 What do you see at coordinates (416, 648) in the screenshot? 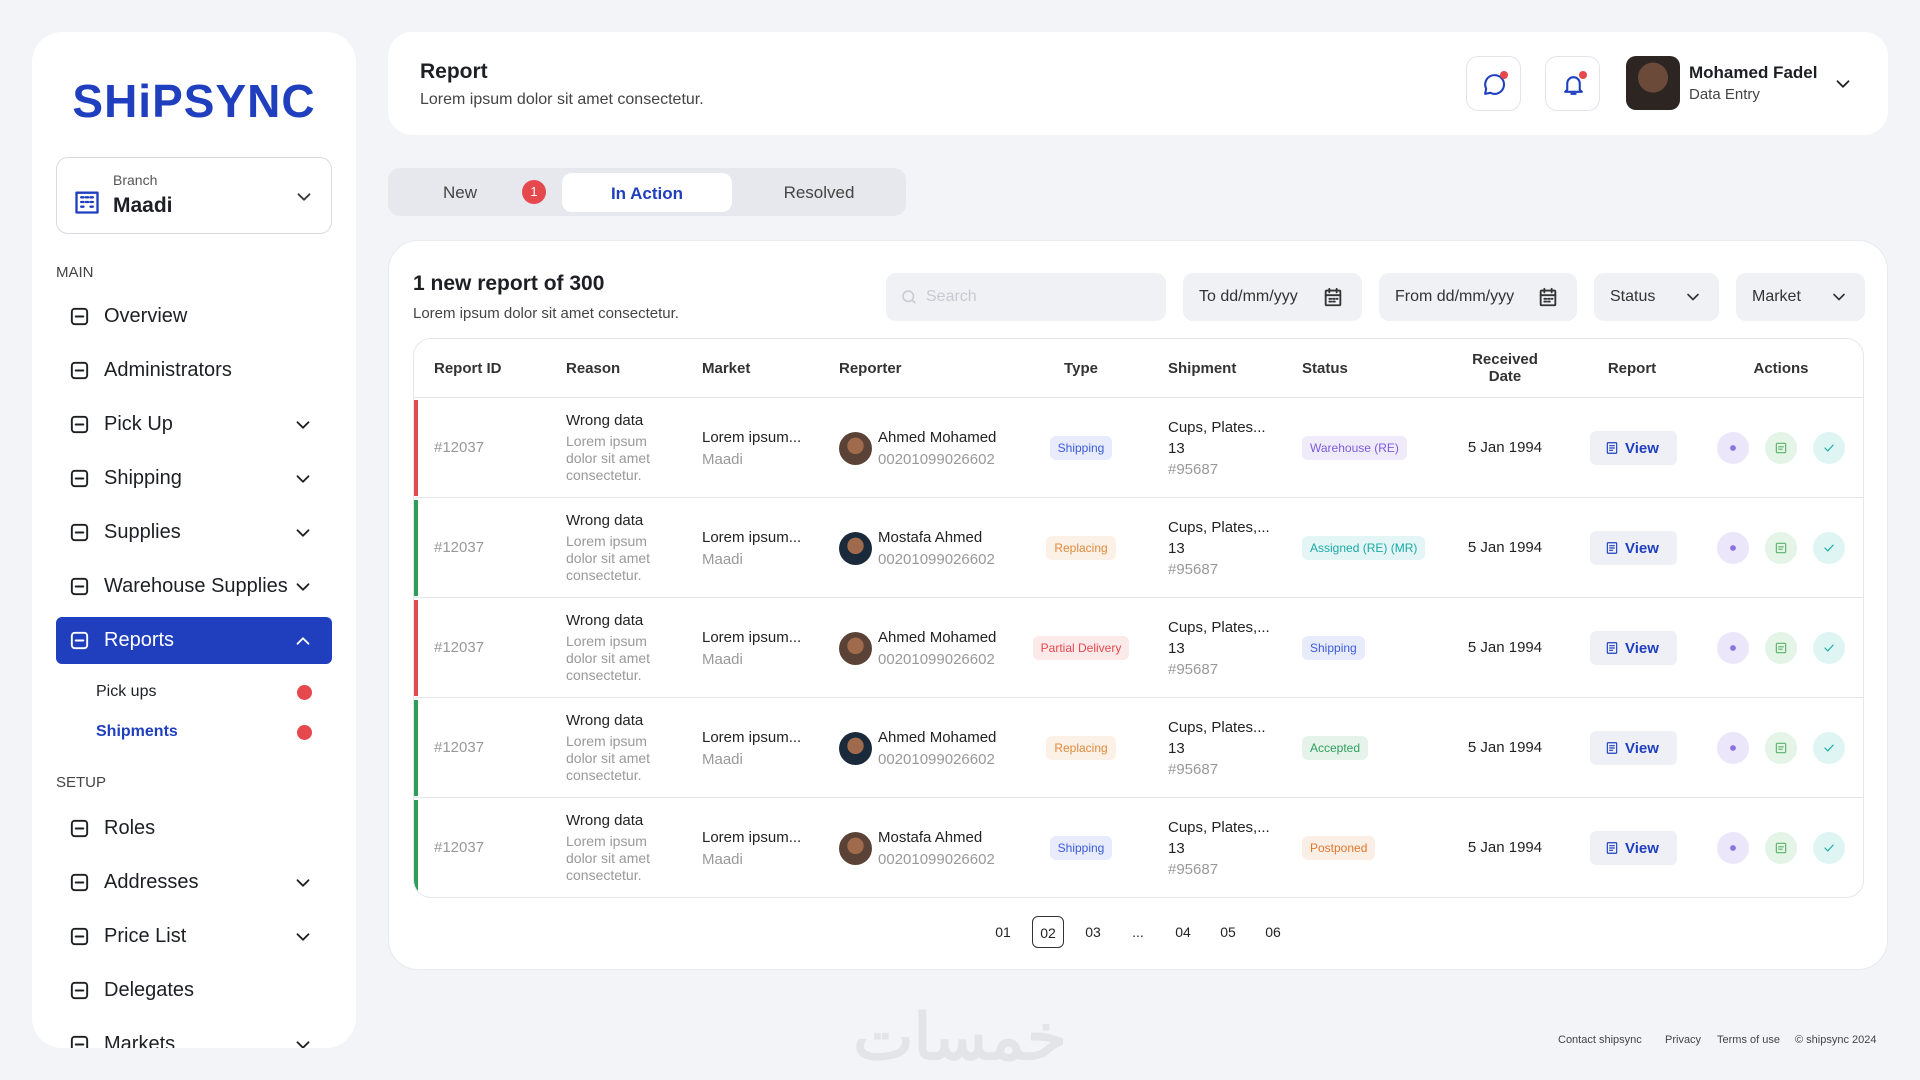
I see `row-status-stripe` at bounding box center [416, 648].